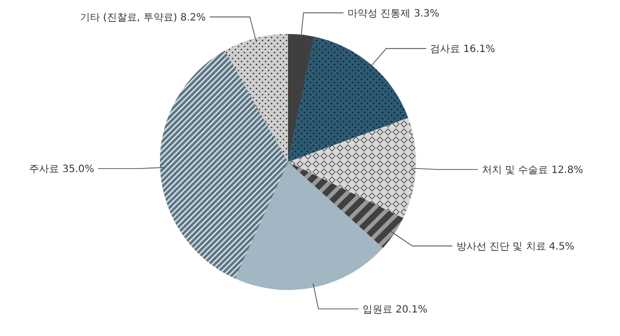 The height and width of the screenshot is (336, 620). I want to click on slice-label: 방사선 진단 및 치료 4.5%, so click(515, 246).